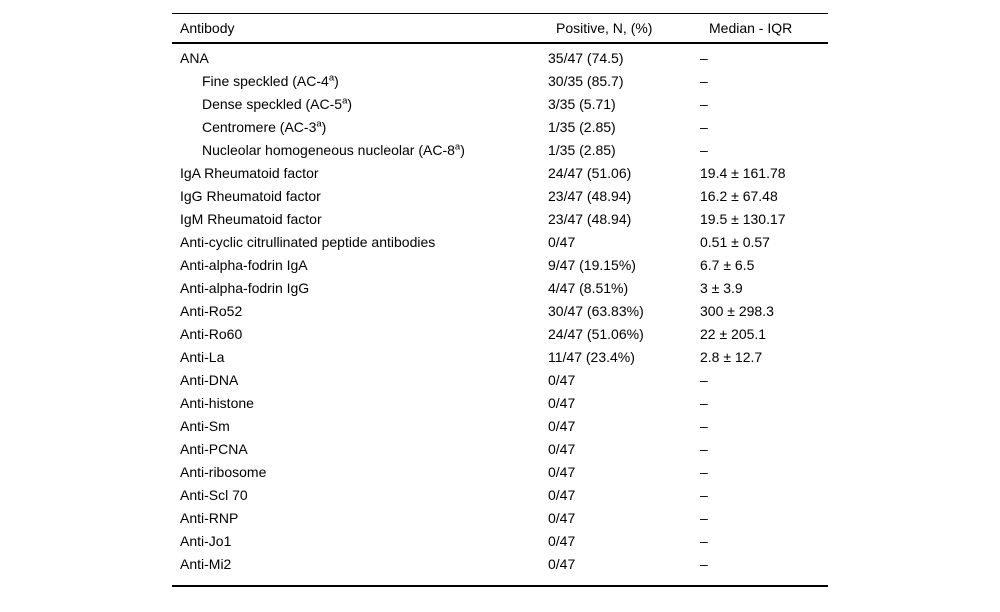 This screenshot has height=612, width=1000. Describe the element at coordinates (360, 196) in the screenshot. I see `antibody-cell: IgG Rheumatoid factor` at that location.